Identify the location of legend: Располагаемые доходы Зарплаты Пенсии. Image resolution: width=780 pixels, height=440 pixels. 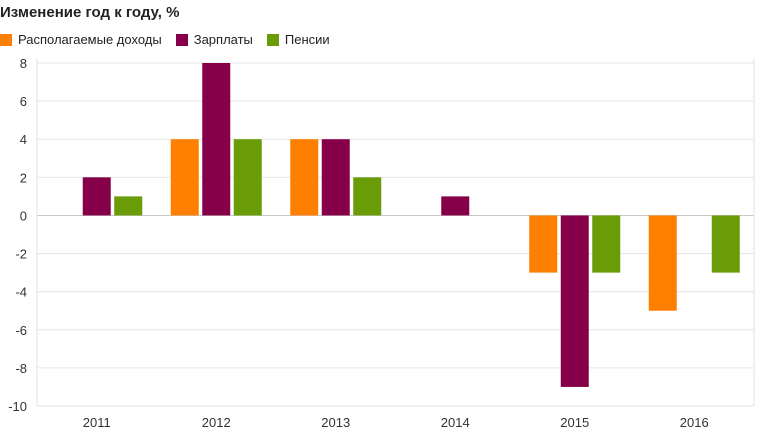
(172, 39).